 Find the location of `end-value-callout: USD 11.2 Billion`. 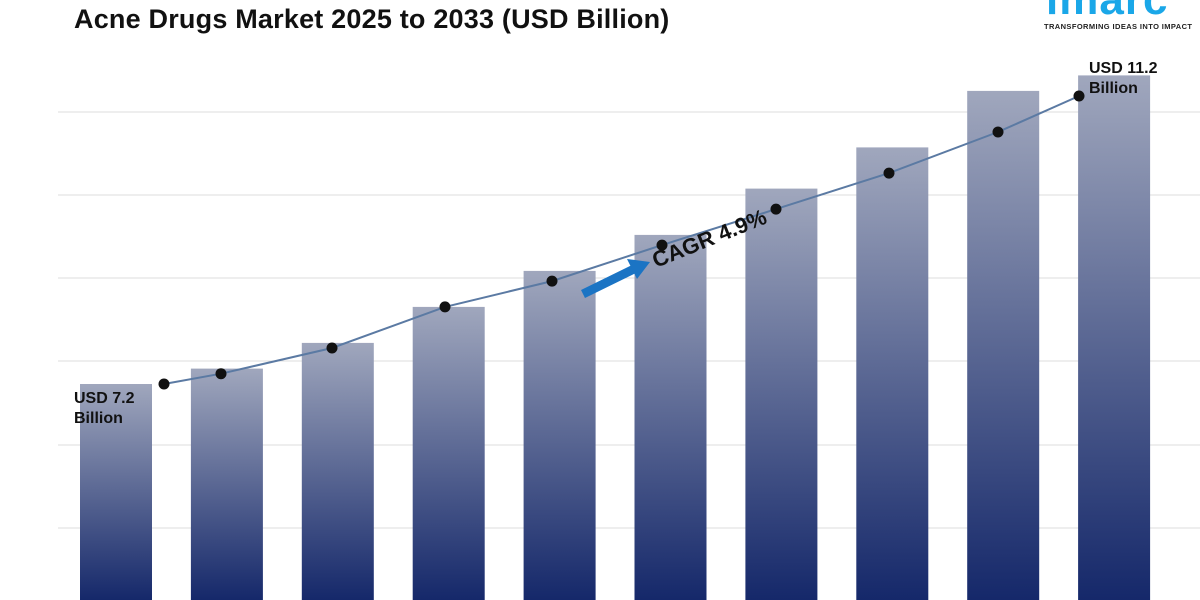

end-value-callout: USD 11.2 Billion is located at coordinates (1123, 79).